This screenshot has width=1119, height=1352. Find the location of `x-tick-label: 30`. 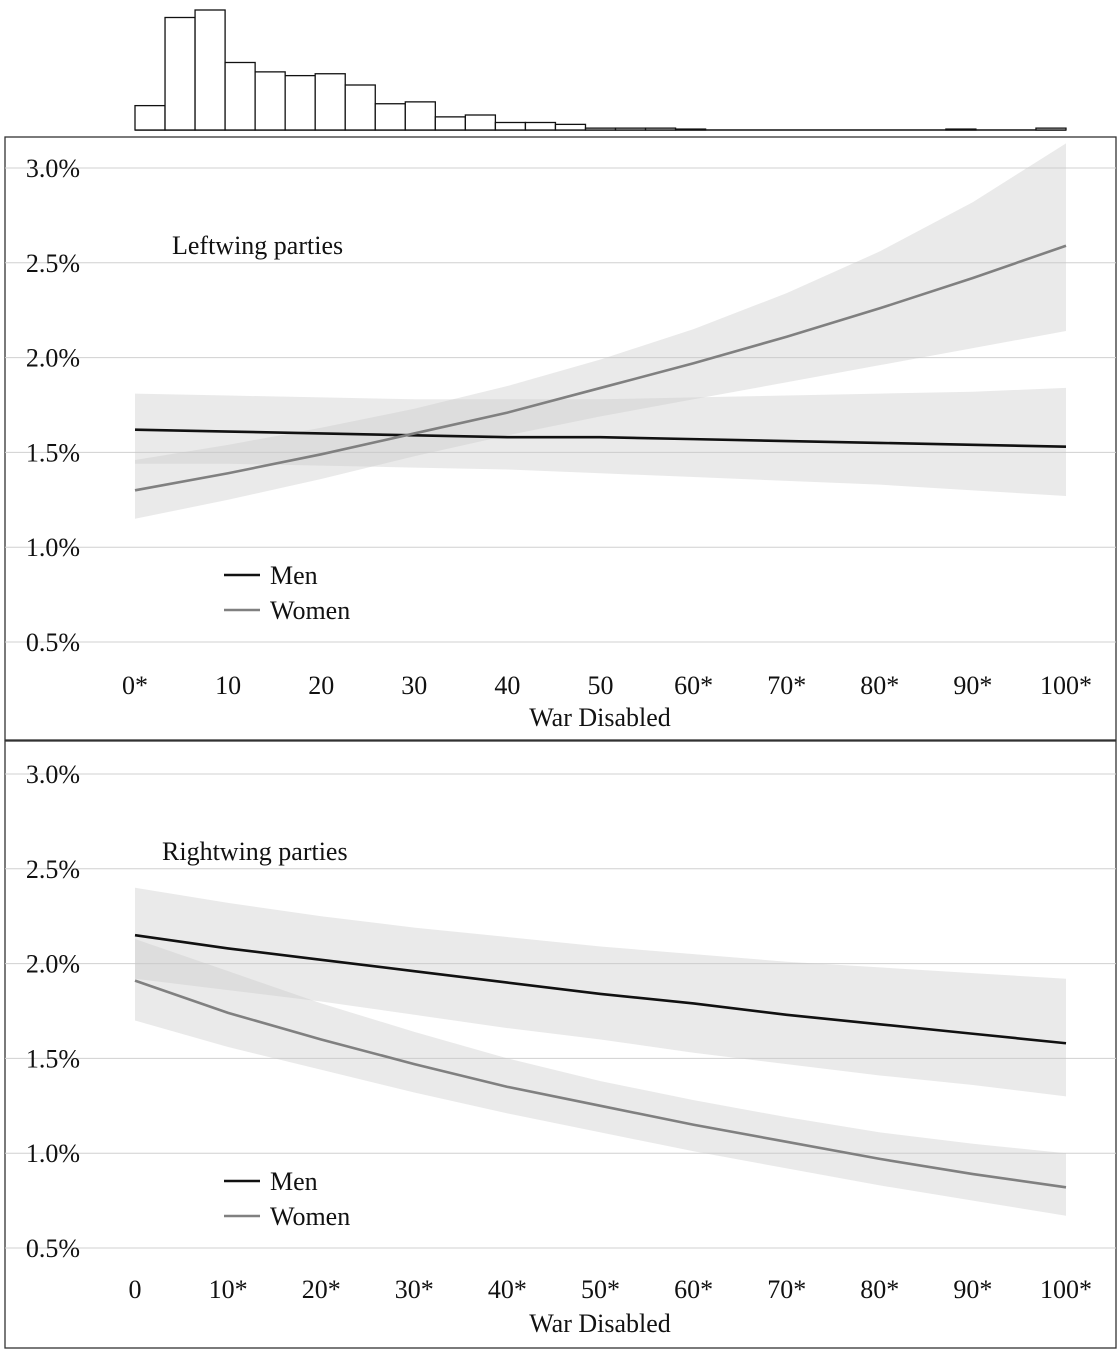

x-tick-label: 30 is located at coordinates (414, 685).